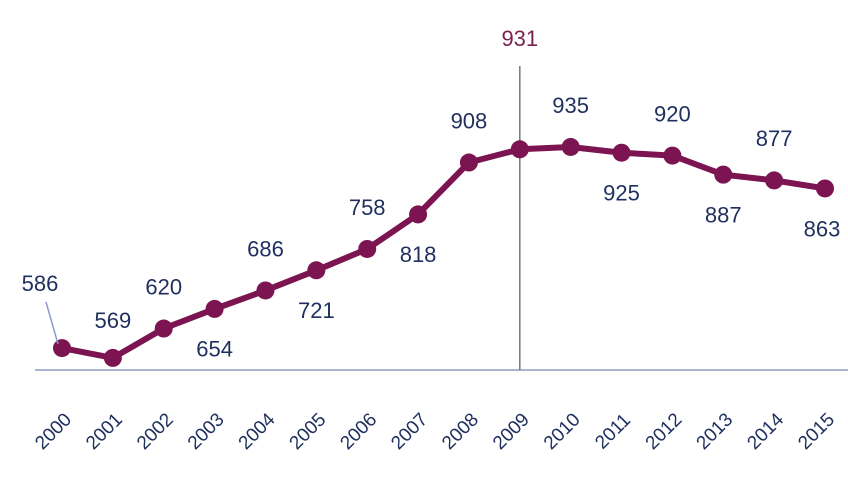  Describe the element at coordinates (765, 431) in the screenshot. I see `x-tick-label: 2014` at that location.